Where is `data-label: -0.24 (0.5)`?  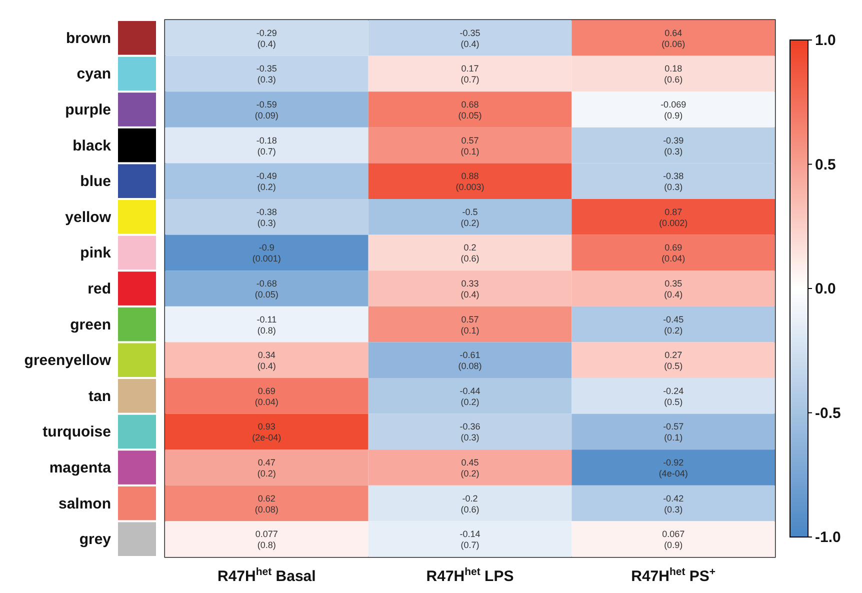 data-label: -0.24 (0.5) is located at coordinates (673, 396).